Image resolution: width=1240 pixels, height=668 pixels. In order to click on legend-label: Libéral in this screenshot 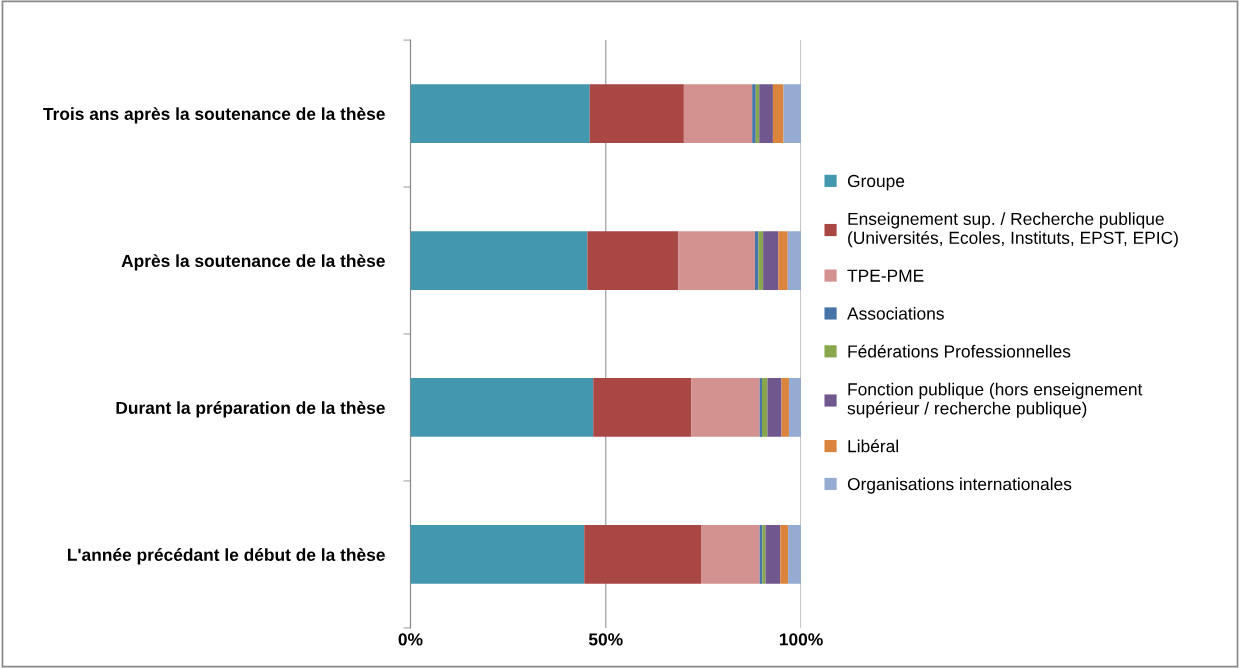, I will do `click(873, 446)`.